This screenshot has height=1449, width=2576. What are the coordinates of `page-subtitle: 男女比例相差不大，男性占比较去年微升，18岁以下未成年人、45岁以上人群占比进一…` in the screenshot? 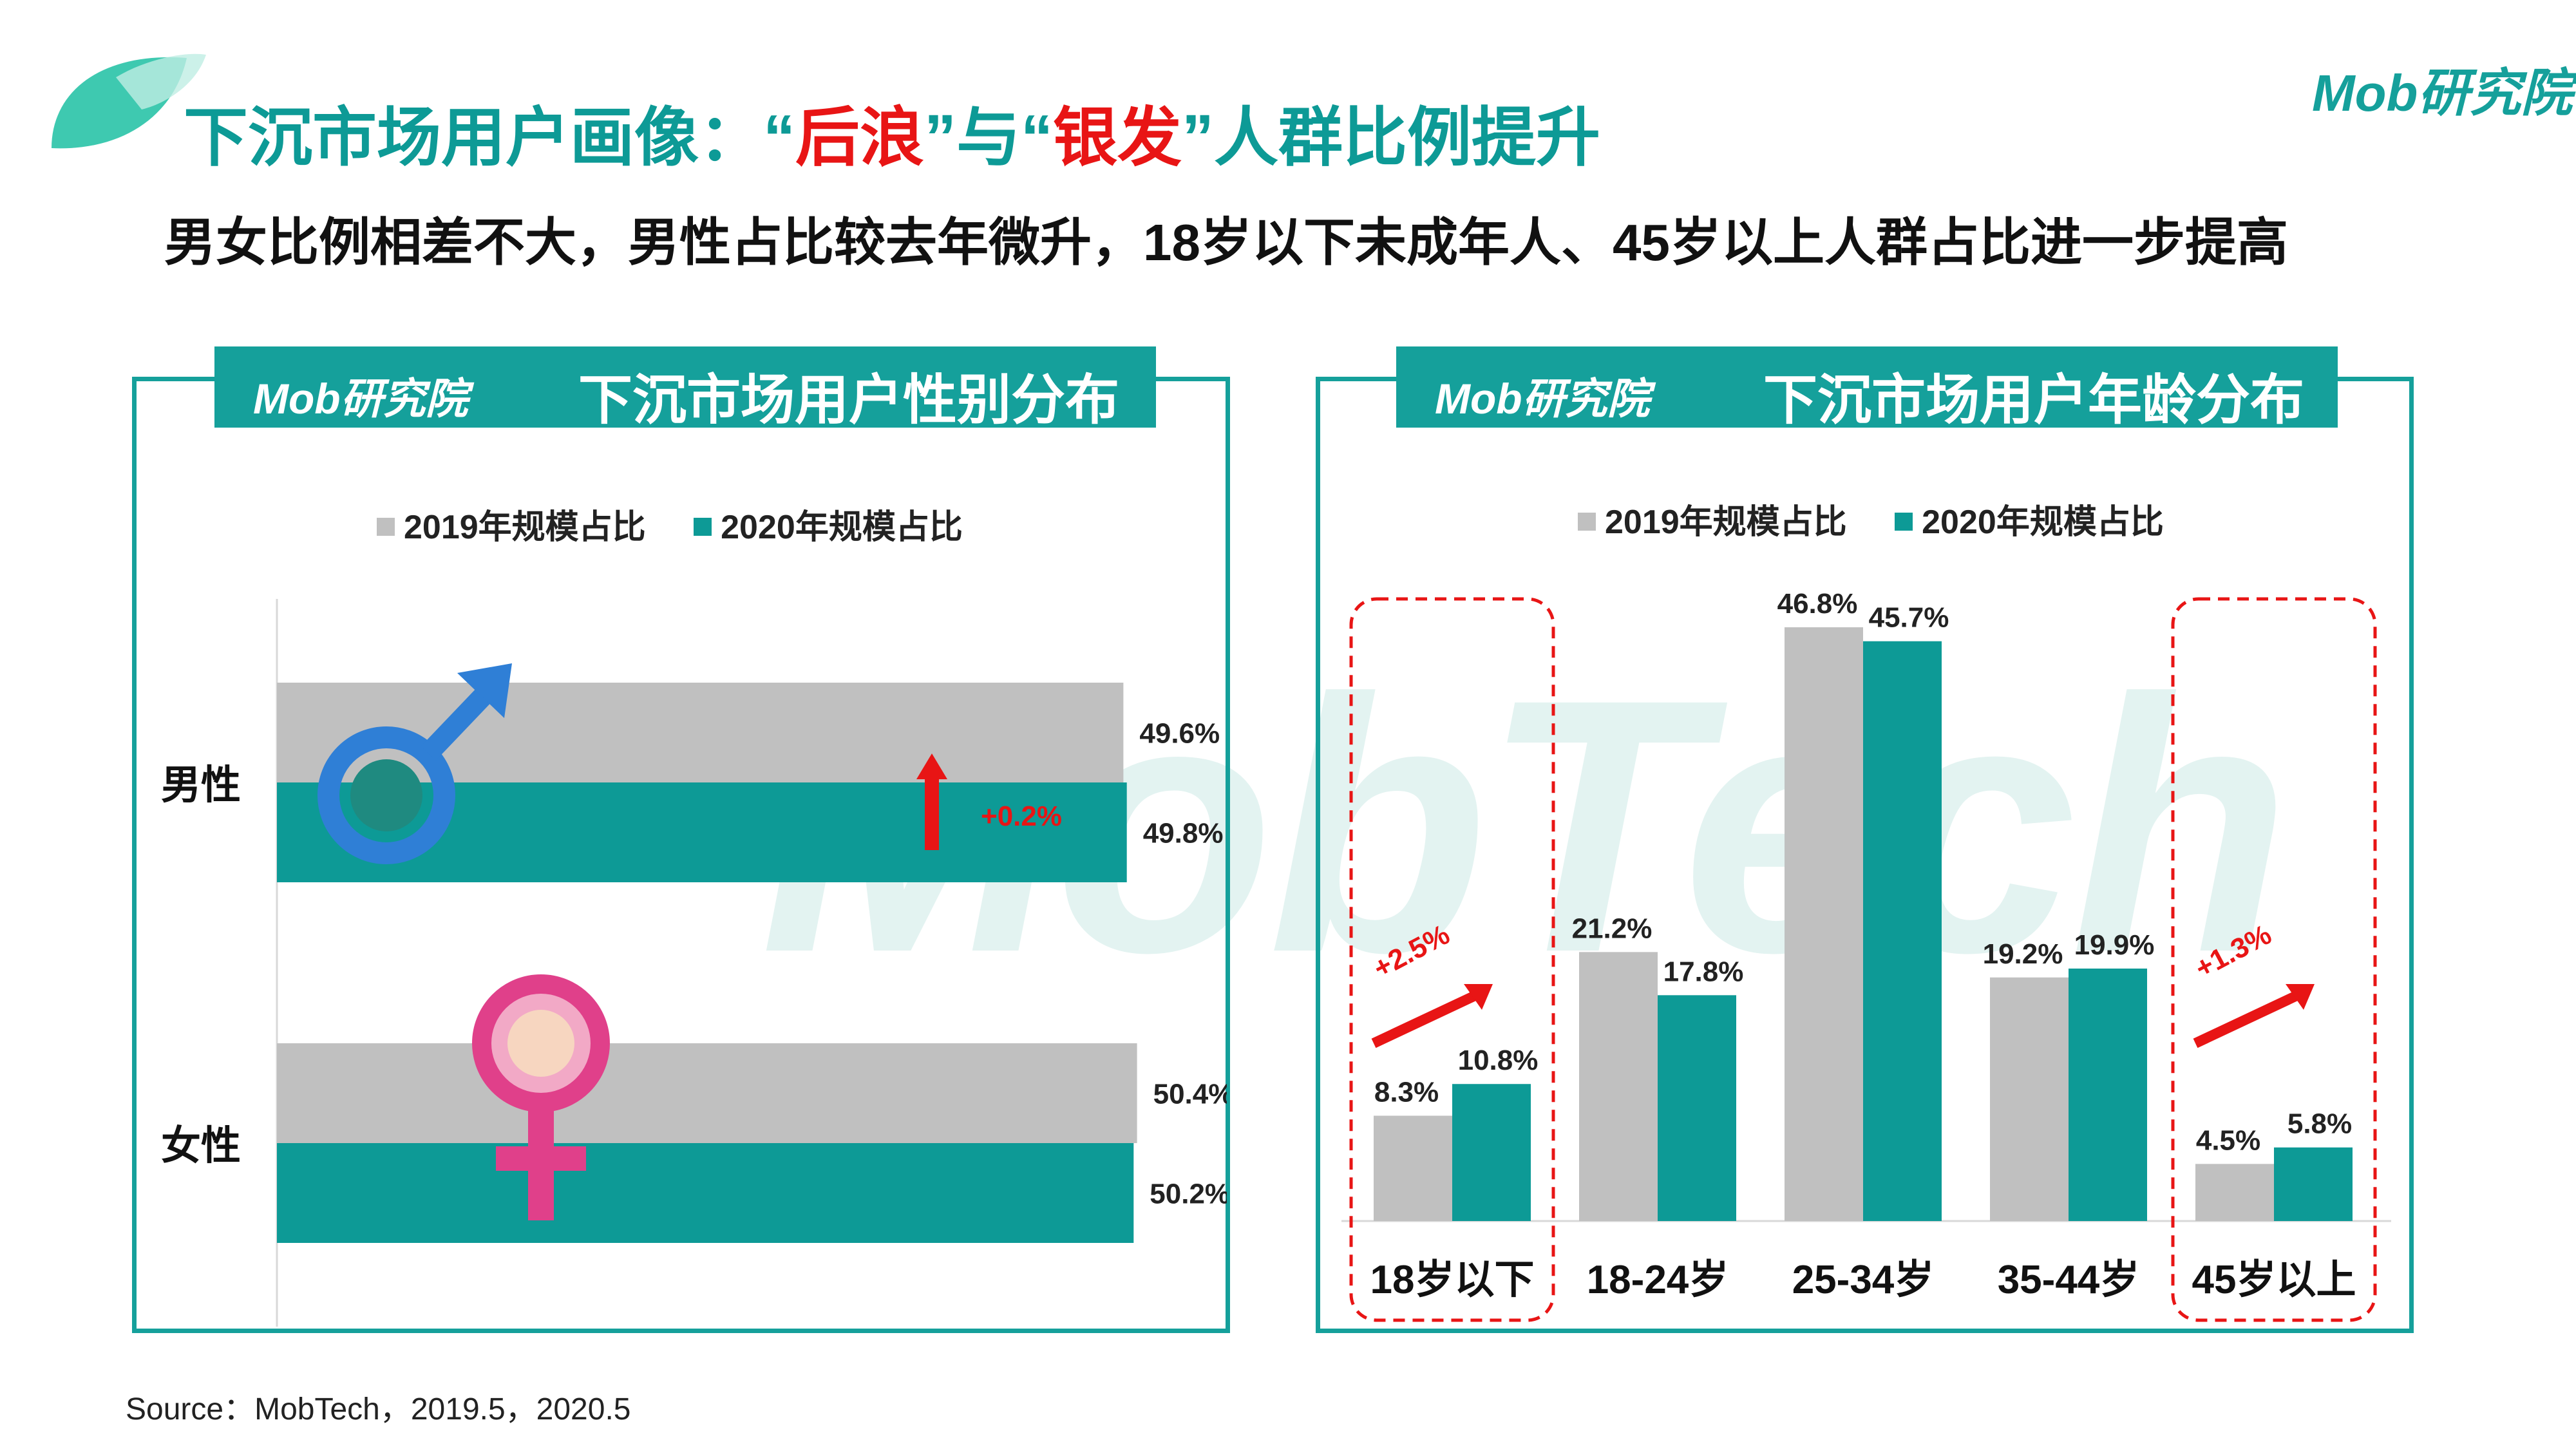 It's located at (1226, 242).